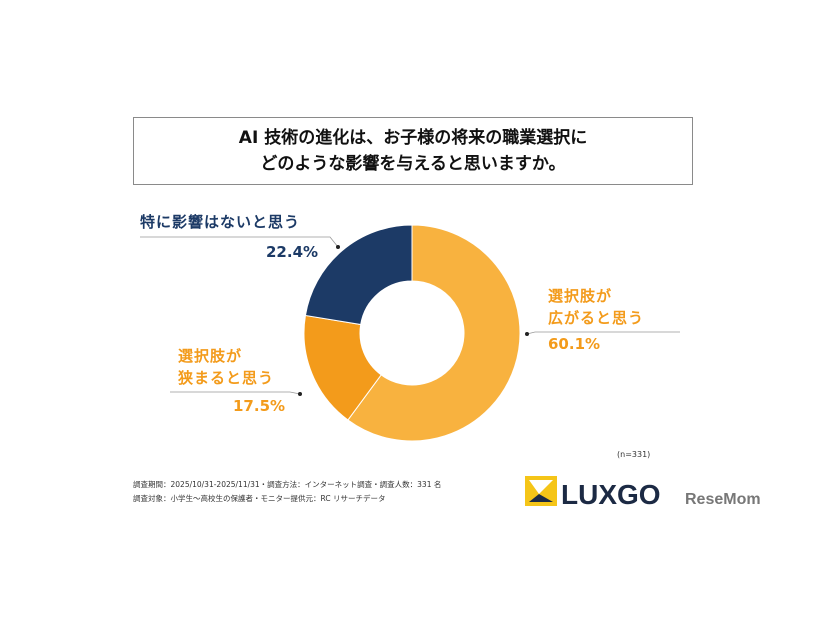  I want to click on label-no-effect-text: 特に影響はないと思う, so click(220, 222).